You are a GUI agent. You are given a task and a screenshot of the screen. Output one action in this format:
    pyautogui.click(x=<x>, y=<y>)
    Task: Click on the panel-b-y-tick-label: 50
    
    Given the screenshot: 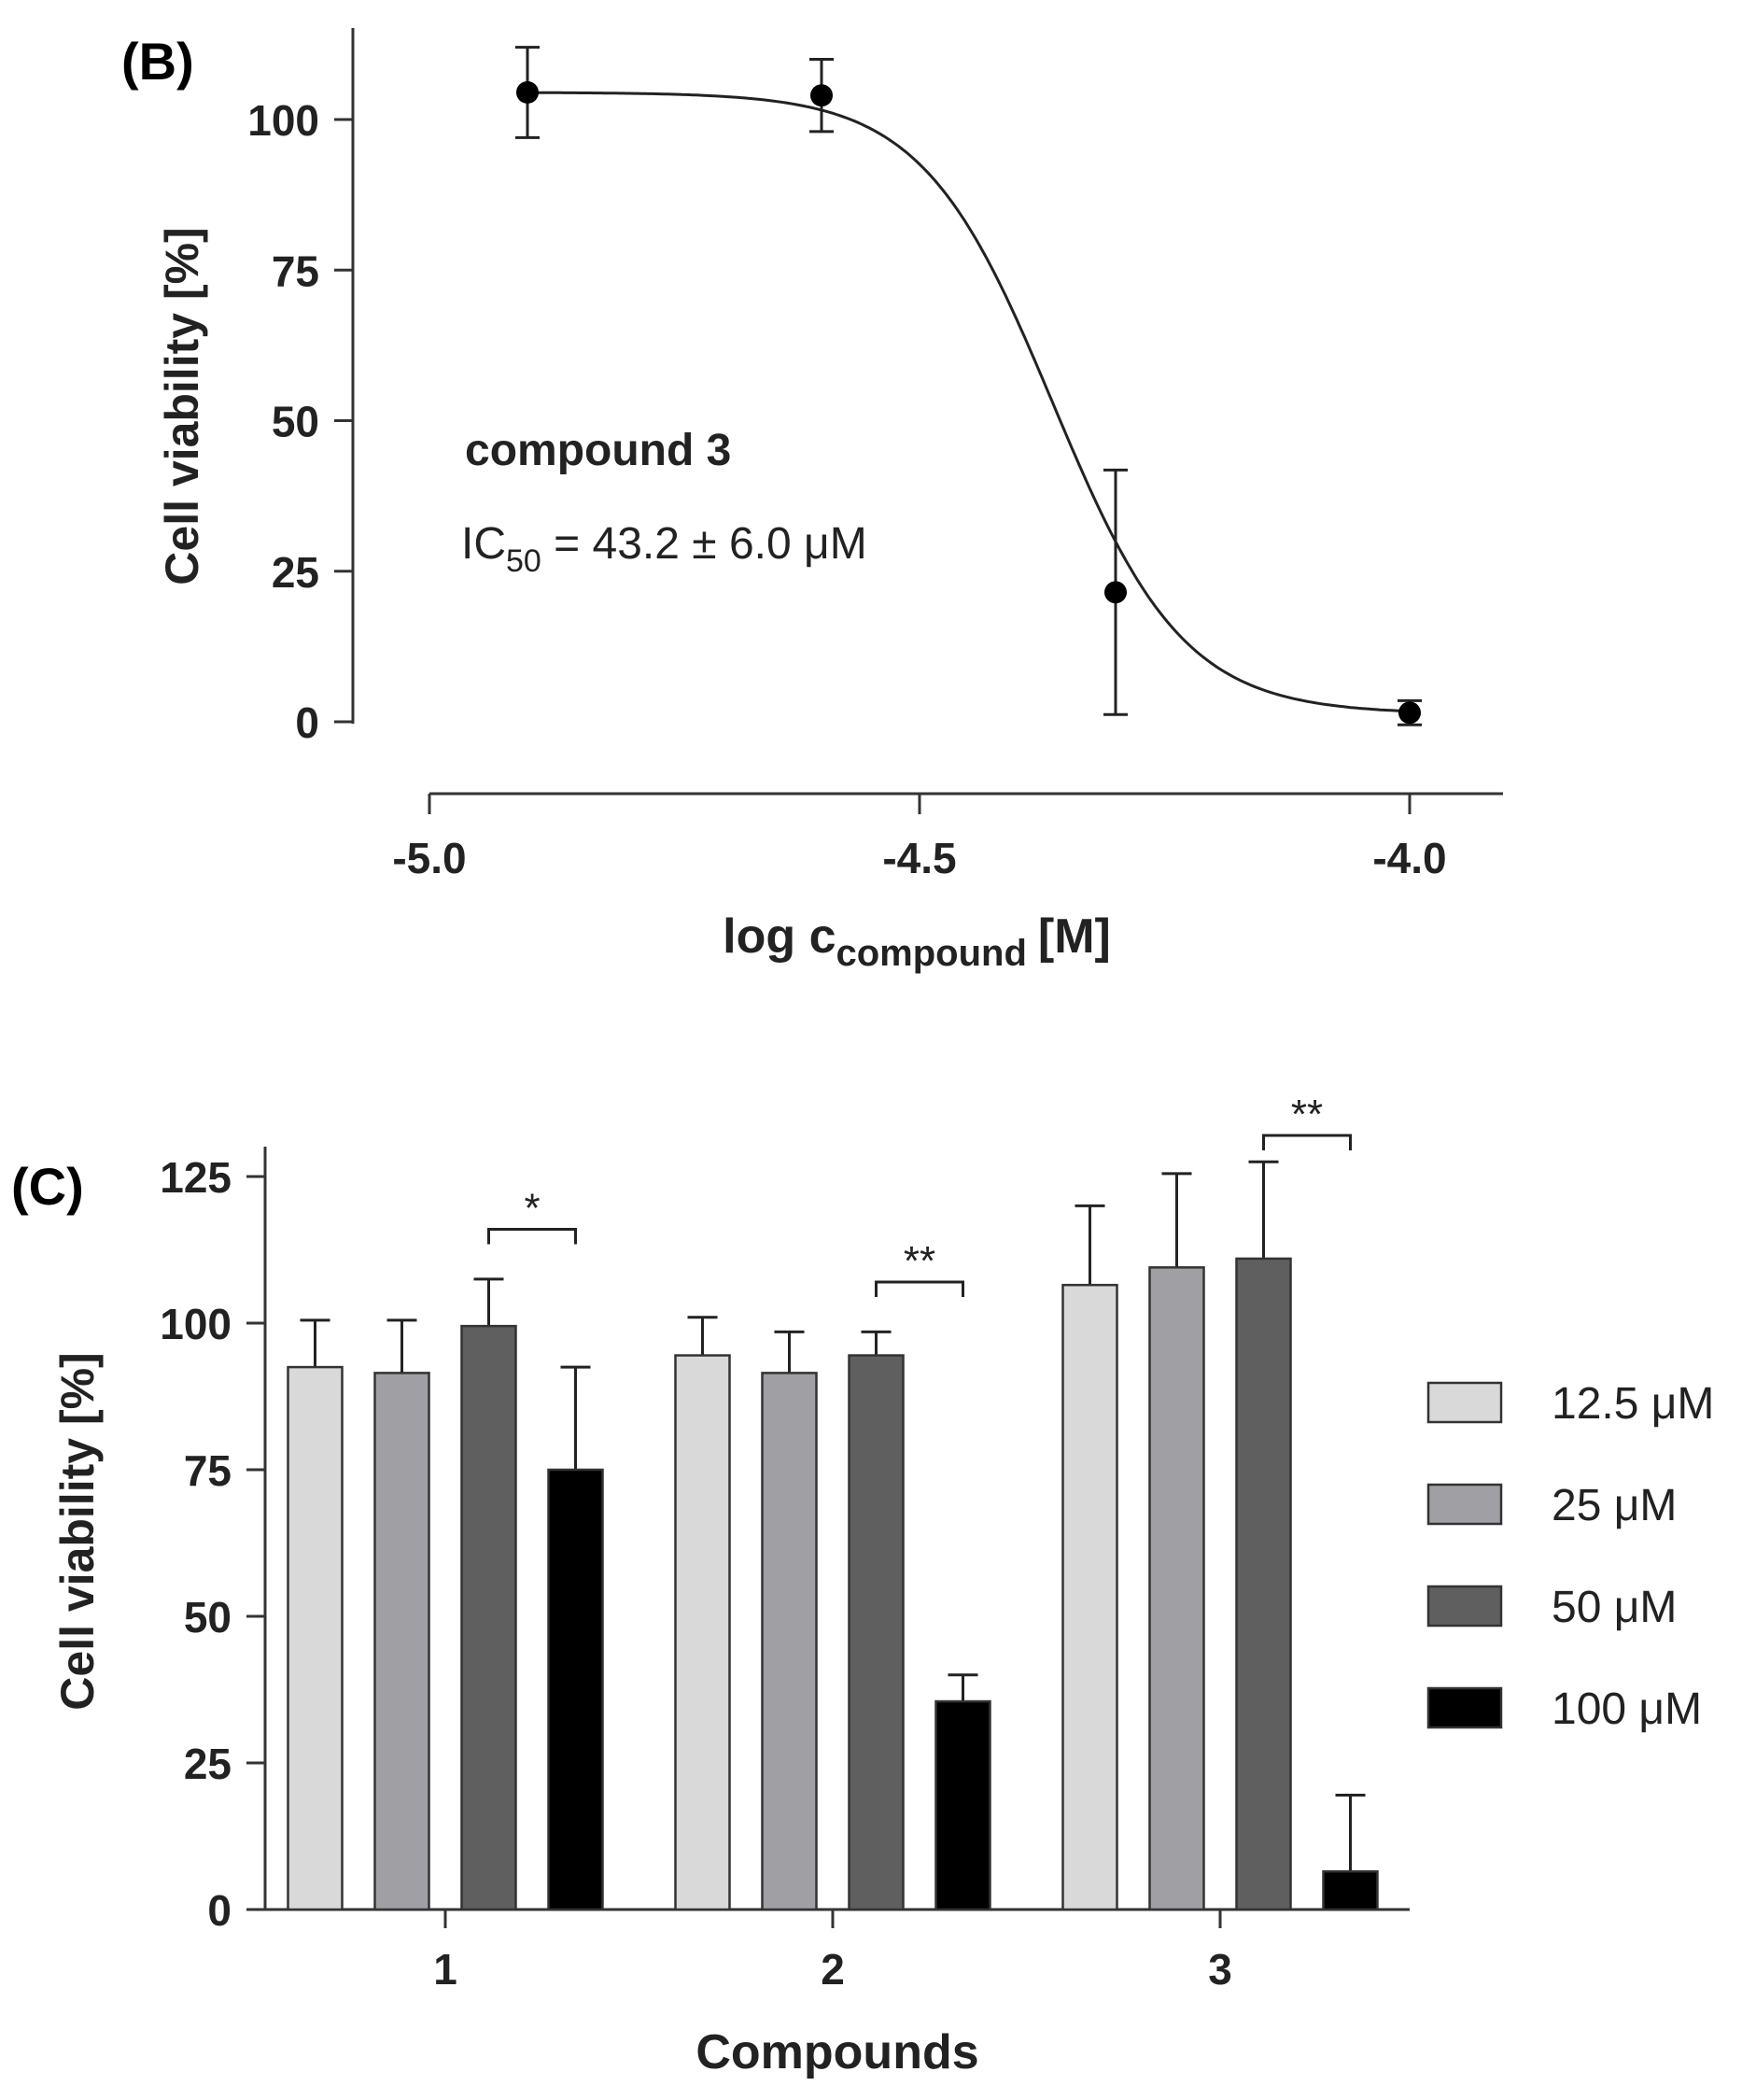 What is the action you would take?
    pyautogui.click(x=295, y=422)
    